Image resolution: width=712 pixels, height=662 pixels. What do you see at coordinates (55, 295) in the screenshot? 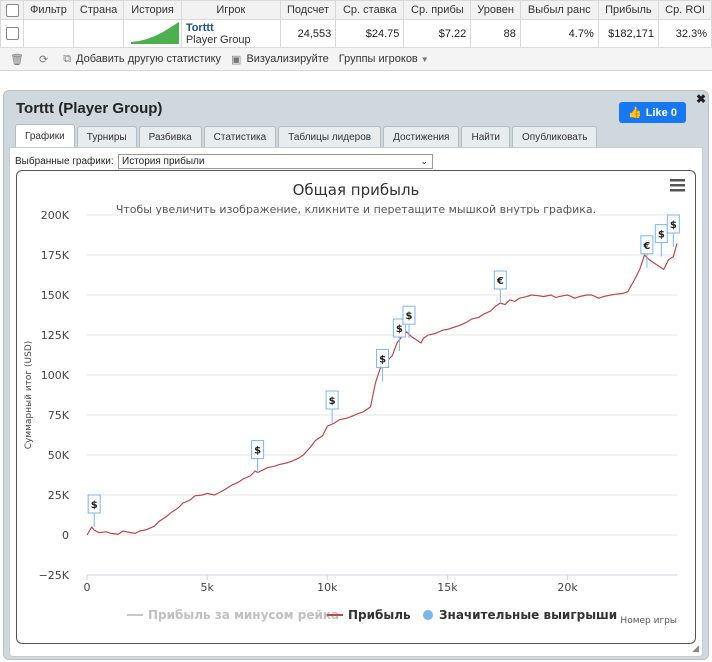
I see `y-tick-label: 150K` at bounding box center [55, 295].